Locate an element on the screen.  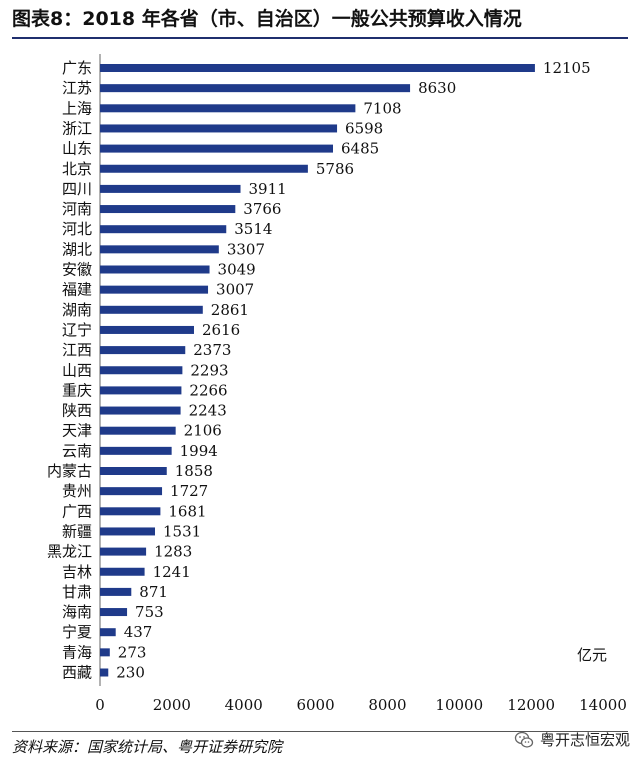
category-label: 湖南 is located at coordinates (77, 310).